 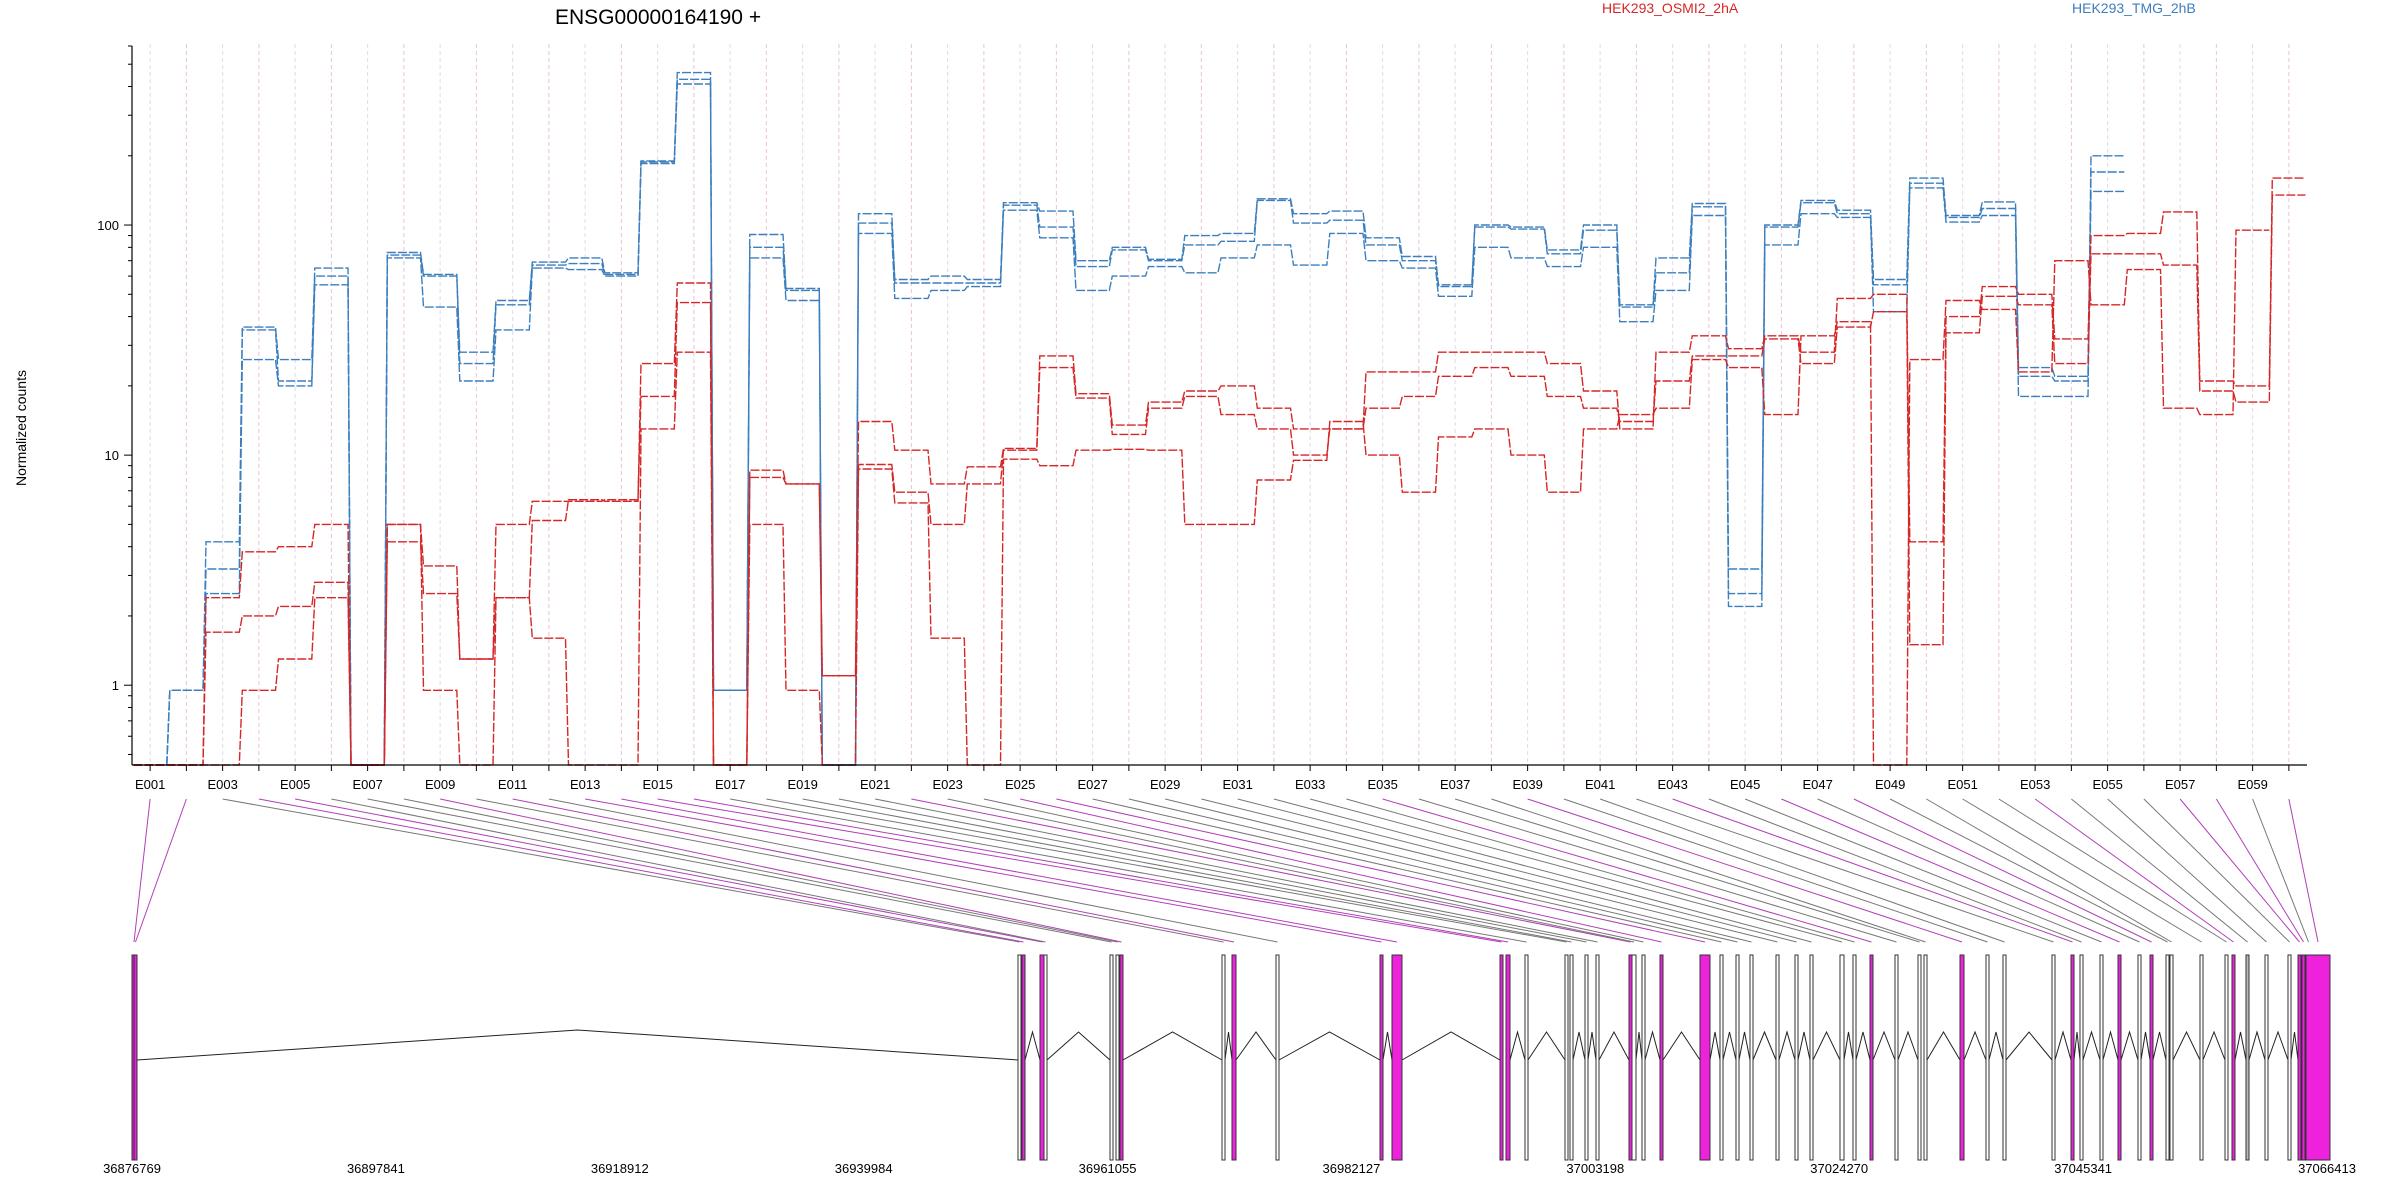 What do you see at coordinates (1890, 784) in the screenshot?
I see `x-tick-label: E049` at bounding box center [1890, 784].